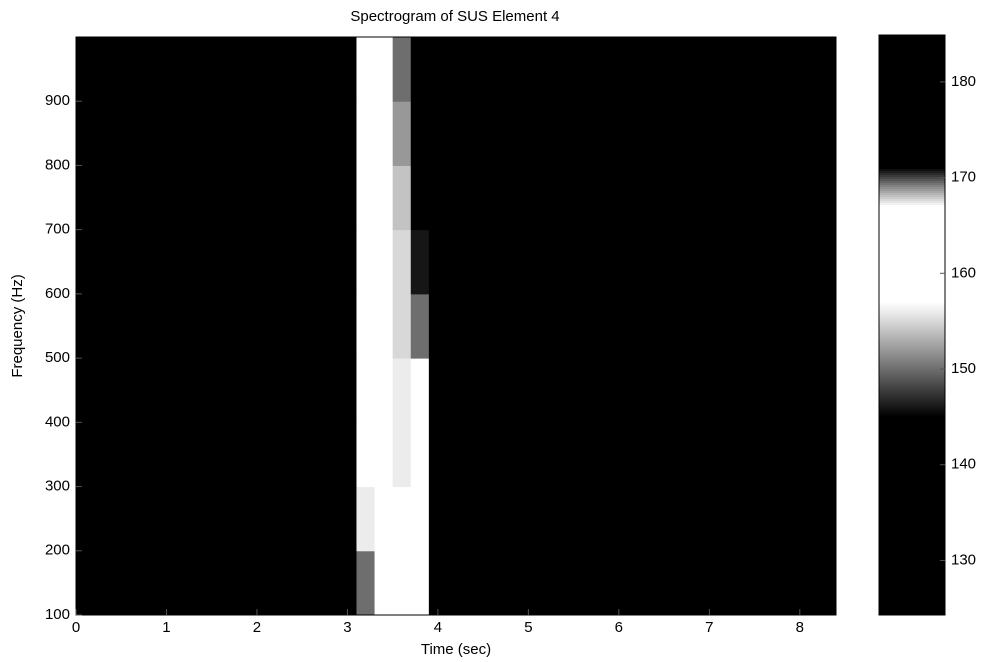  Describe the element at coordinates (454, 16) in the screenshot. I see `chart-title: Spectrogram of SUS Element 4` at that location.